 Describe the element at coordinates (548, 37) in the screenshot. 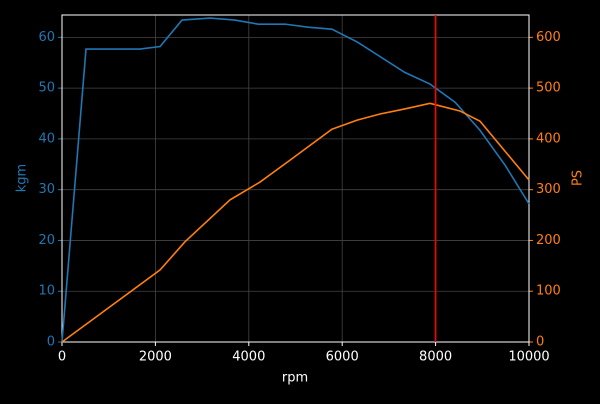

I see `y2-tick-label: 600` at that location.